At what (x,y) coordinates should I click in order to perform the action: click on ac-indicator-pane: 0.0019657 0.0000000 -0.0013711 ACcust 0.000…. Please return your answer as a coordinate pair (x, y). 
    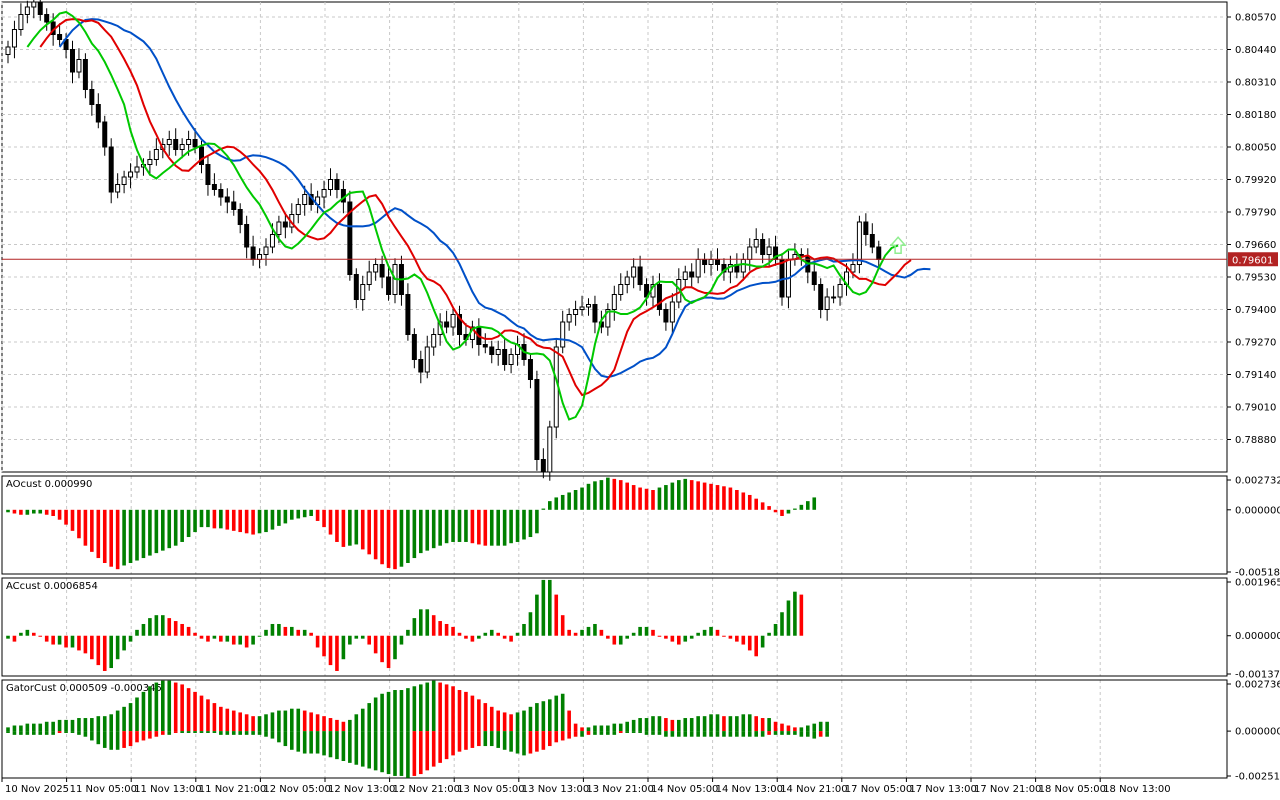
    Looking at the image, I should click on (640, 629).